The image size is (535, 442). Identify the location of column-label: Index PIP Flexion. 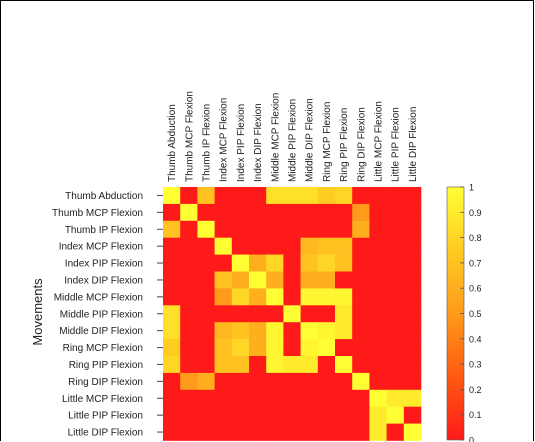
(241, 143).